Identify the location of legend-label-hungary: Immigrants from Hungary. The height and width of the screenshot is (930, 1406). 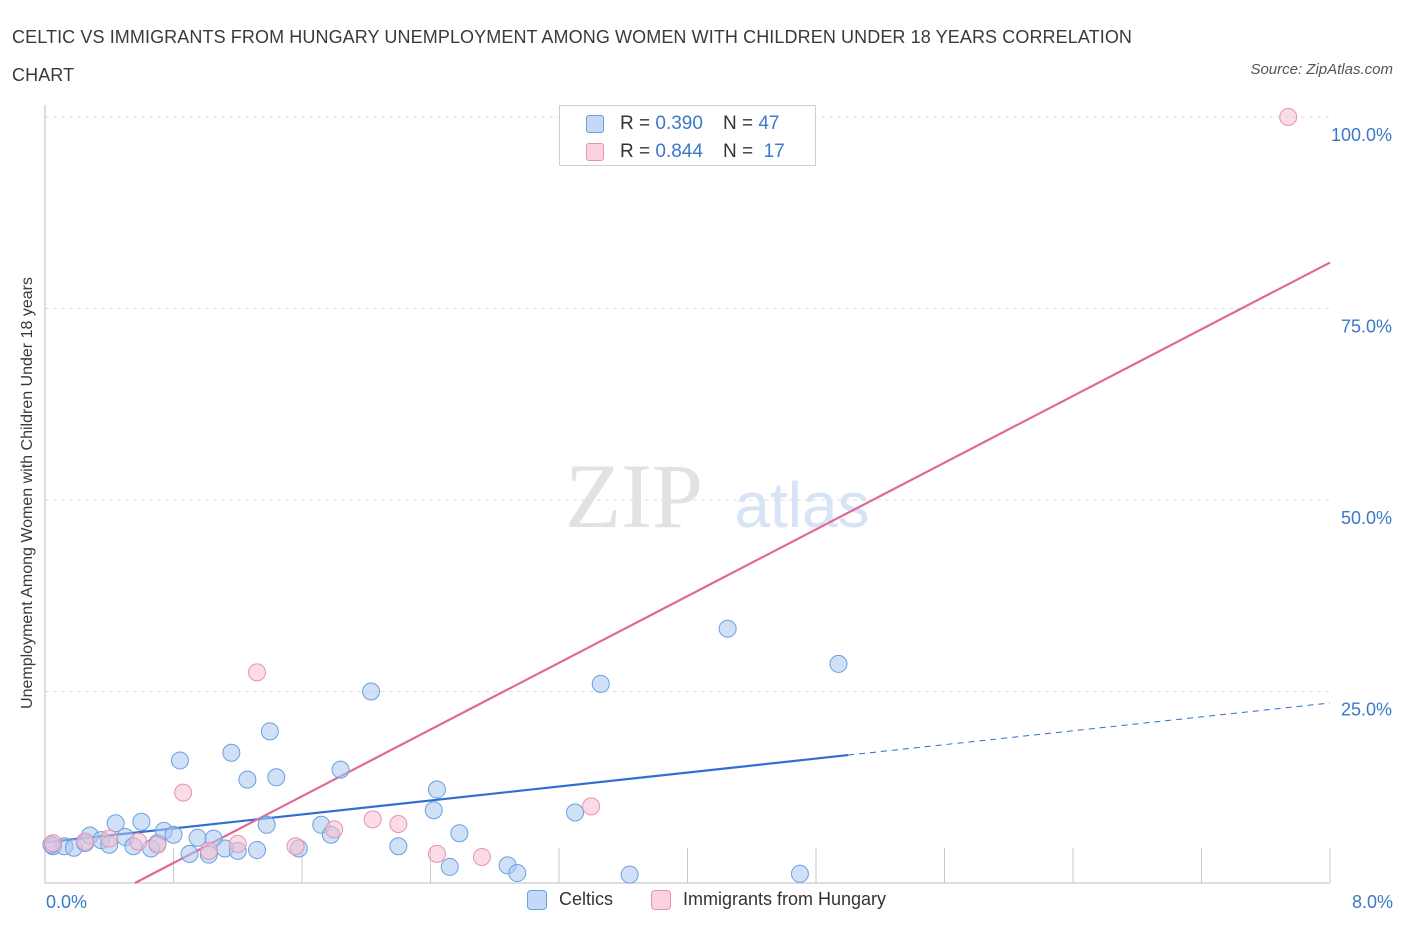
(785, 899).